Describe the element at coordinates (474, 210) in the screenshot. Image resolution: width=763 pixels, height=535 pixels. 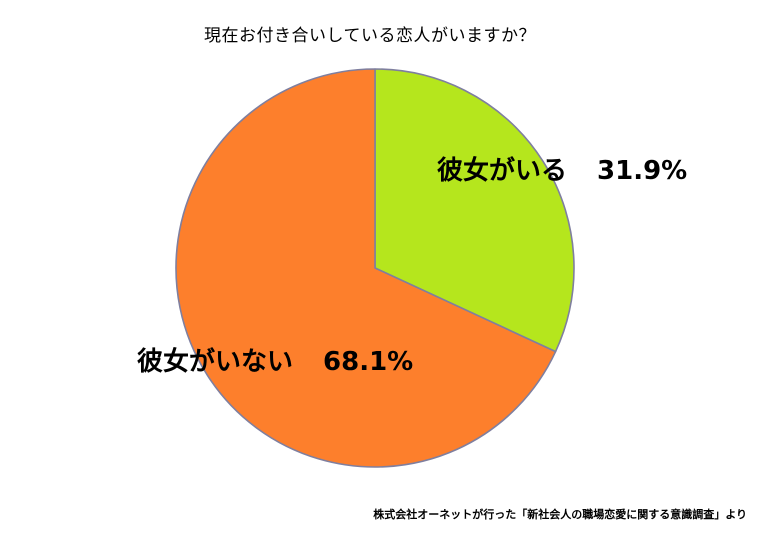
I see `pie-slice-has-girlfriend` at that location.